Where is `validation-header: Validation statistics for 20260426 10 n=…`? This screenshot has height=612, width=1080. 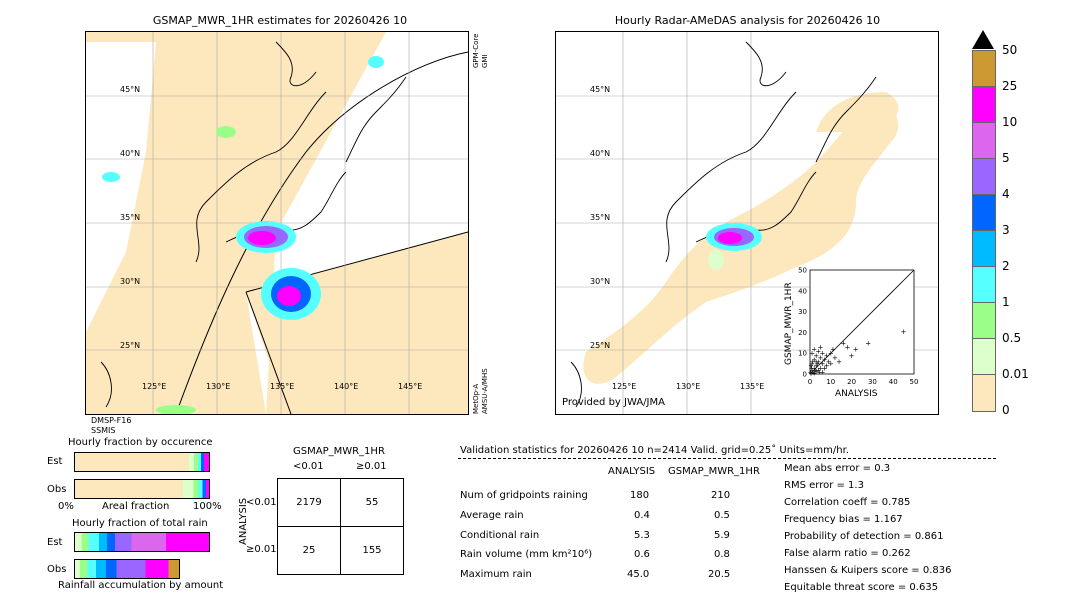 validation-header: Validation statistics for 20260426 10 n=… is located at coordinates (654, 450).